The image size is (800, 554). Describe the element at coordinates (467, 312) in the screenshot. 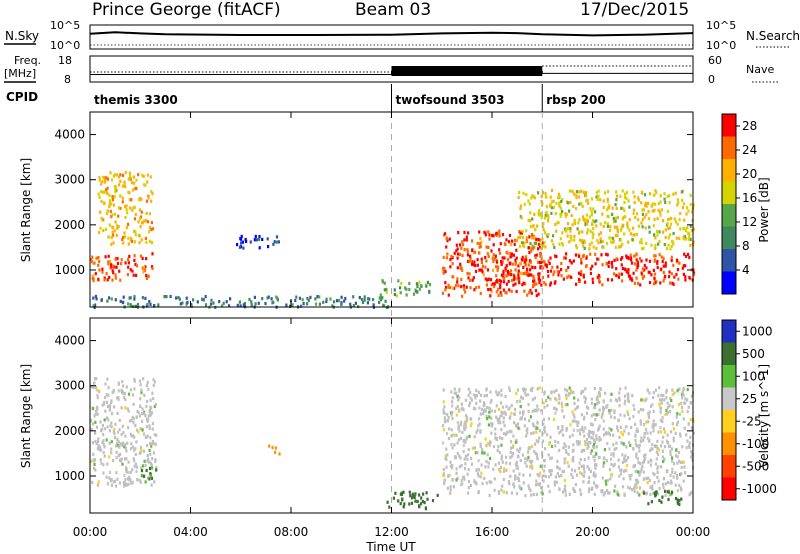

I see `cpid-change-lines` at that location.